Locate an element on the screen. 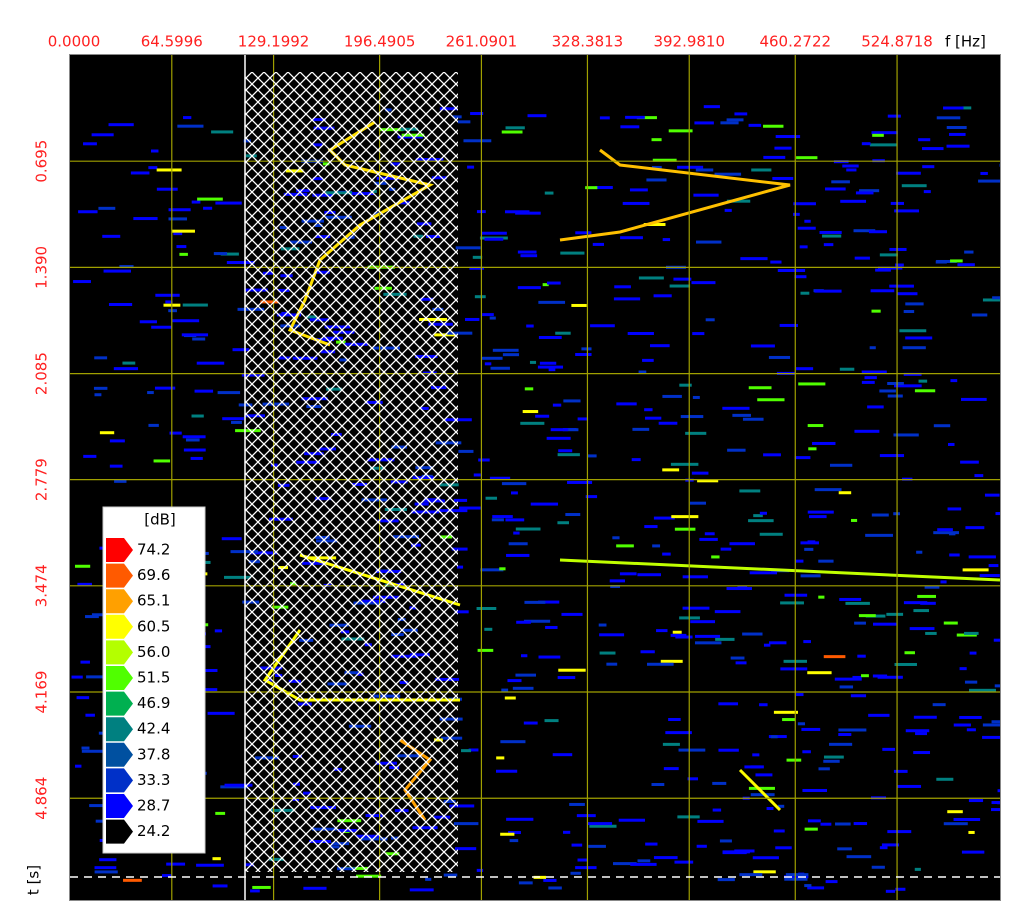 The height and width of the screenshot is (920, 1013). colorbar-swatch is located at coordinates (119, 754).